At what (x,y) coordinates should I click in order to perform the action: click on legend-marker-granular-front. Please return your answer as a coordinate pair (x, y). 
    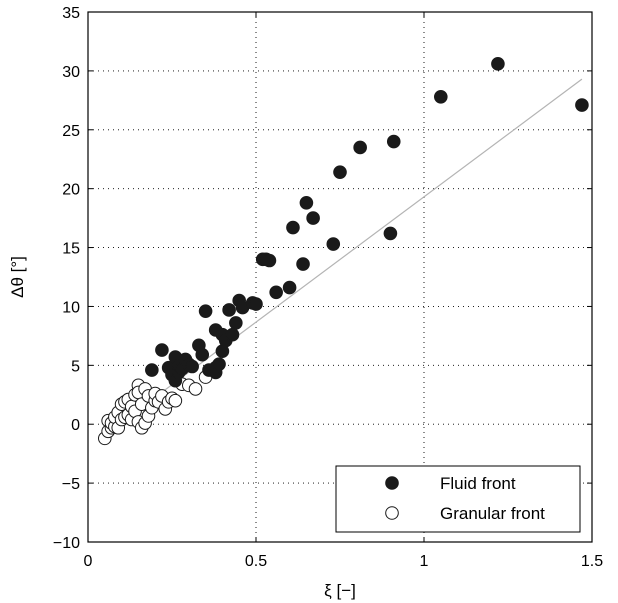
    Looking at the image, I should click on (392, 513).